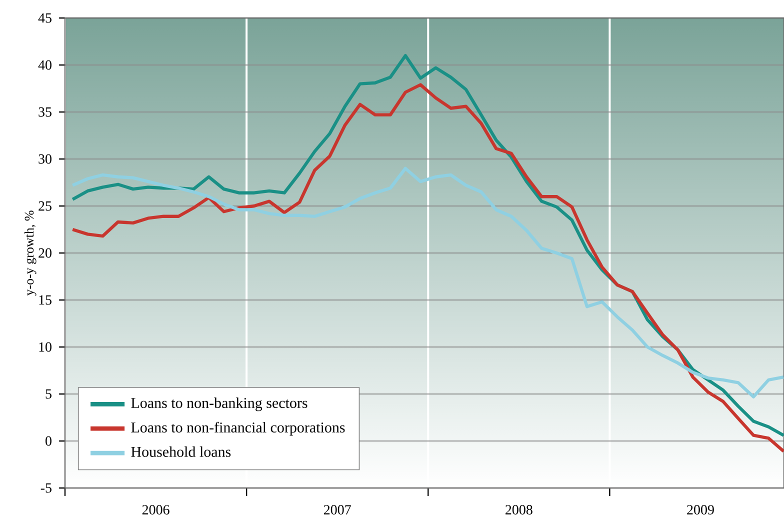 This screenshot has height=519, width=784. I want to click on y-tick-label: 40, so click(45, 65).